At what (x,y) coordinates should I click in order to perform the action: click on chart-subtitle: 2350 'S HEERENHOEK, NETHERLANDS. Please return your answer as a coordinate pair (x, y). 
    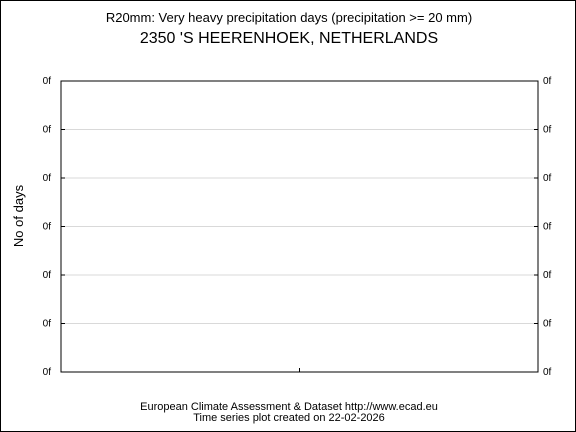
    Looking at the image, I should click on (289, 38).